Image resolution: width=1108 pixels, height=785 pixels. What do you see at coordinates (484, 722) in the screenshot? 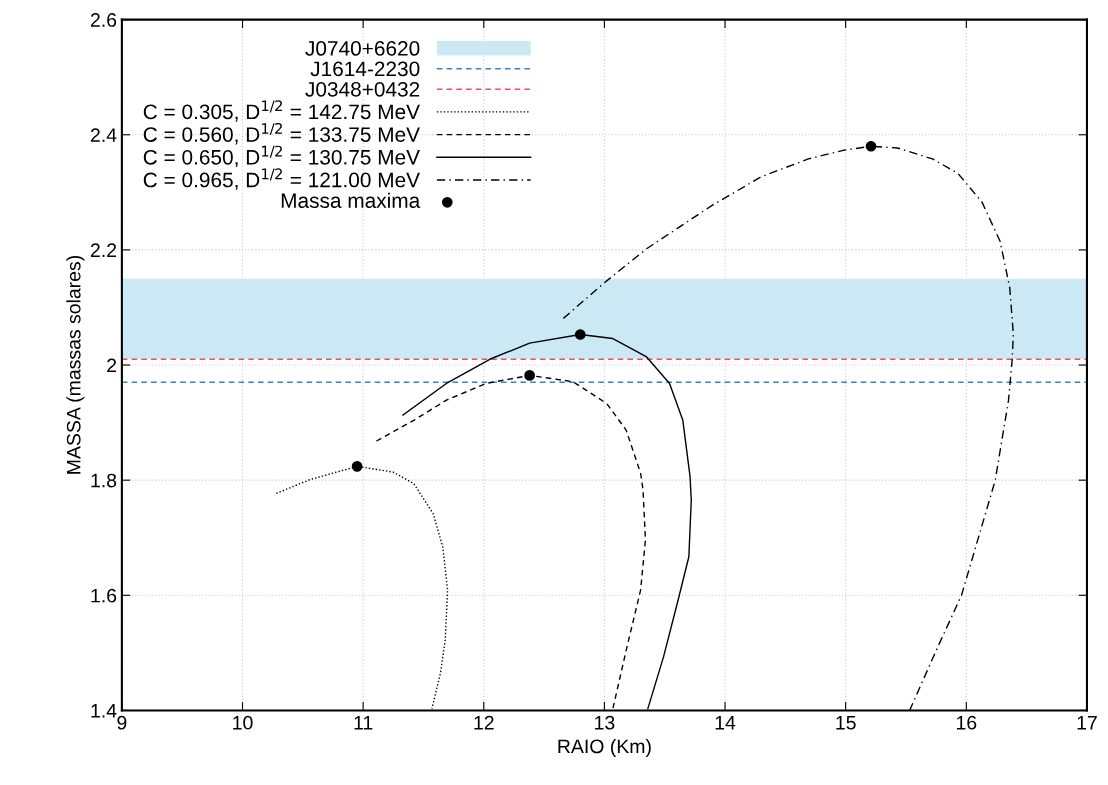
I see `x-tick-label: 12` at bounding box center [484, 722].